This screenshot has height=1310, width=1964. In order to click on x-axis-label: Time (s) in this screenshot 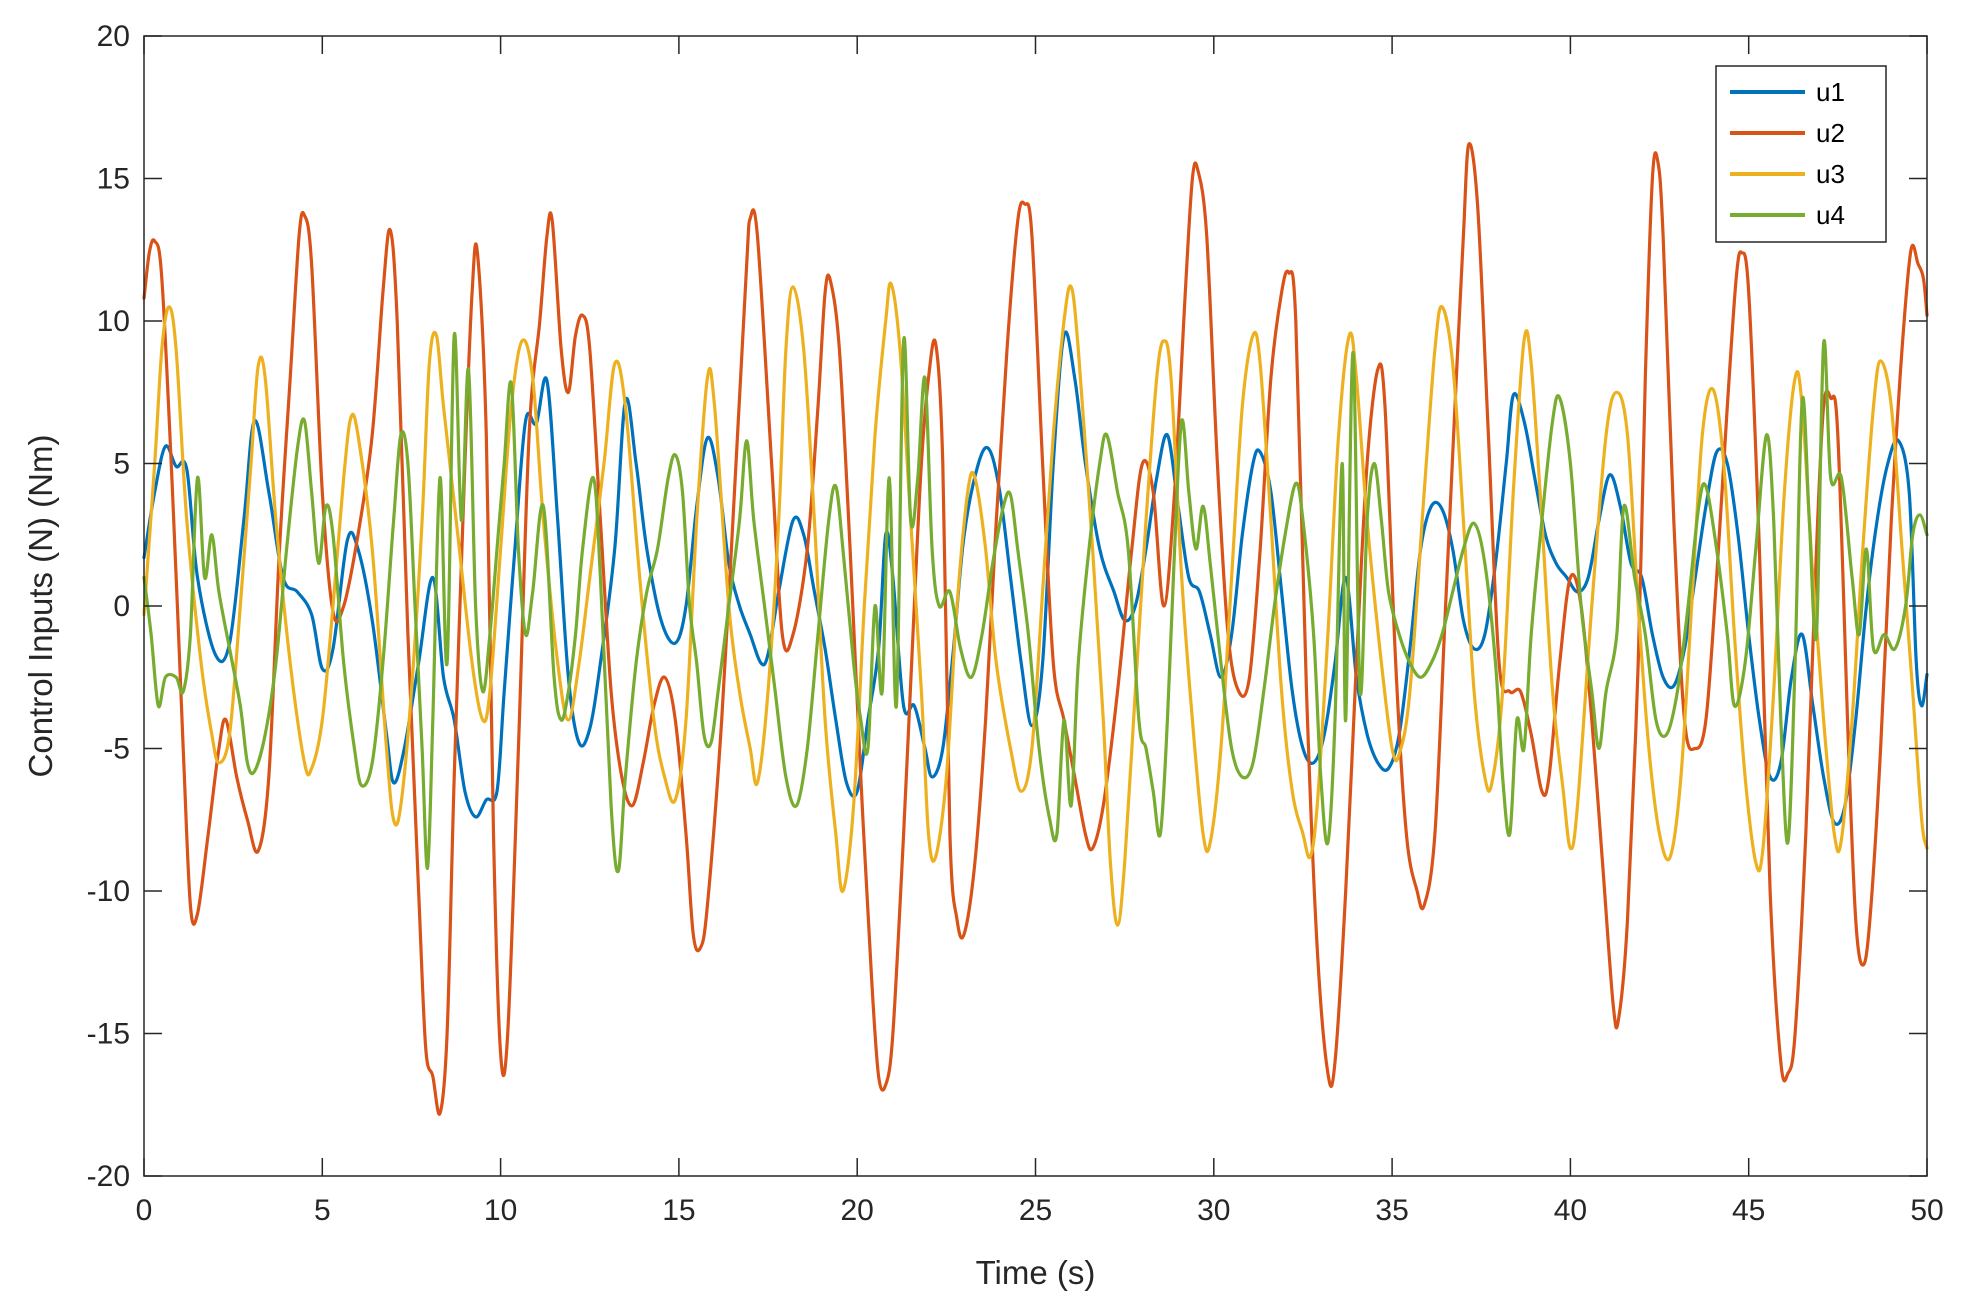, I will do `click(1036, 1272)`.